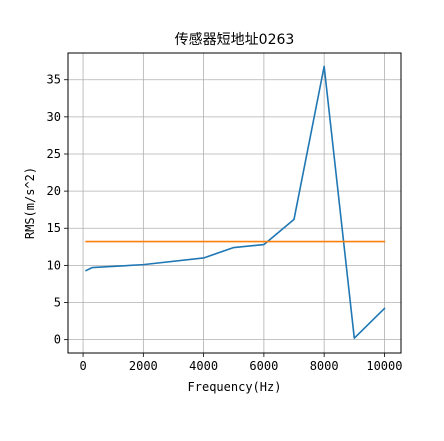 The height and width of the screenshot is (441, 444). Describe the element at coordinates (324, 366) in the screenshot. I see `x-tick-label: 8000` at that location.